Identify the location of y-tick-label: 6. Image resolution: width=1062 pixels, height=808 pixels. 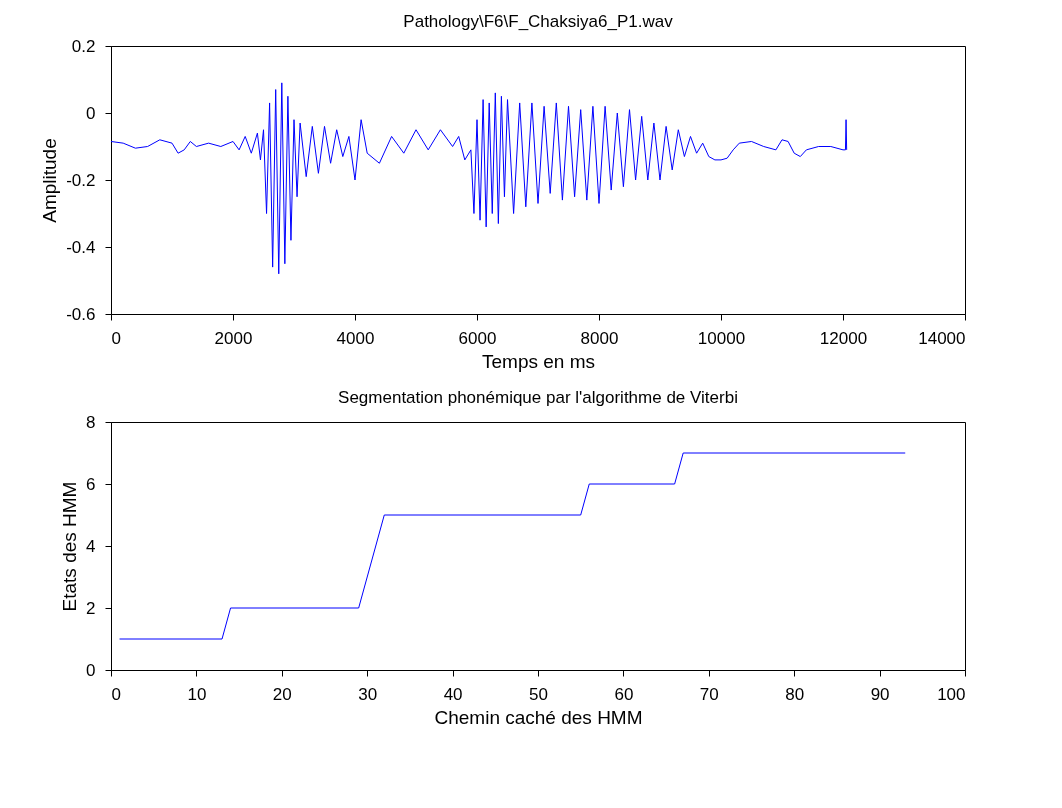
(91, 484).